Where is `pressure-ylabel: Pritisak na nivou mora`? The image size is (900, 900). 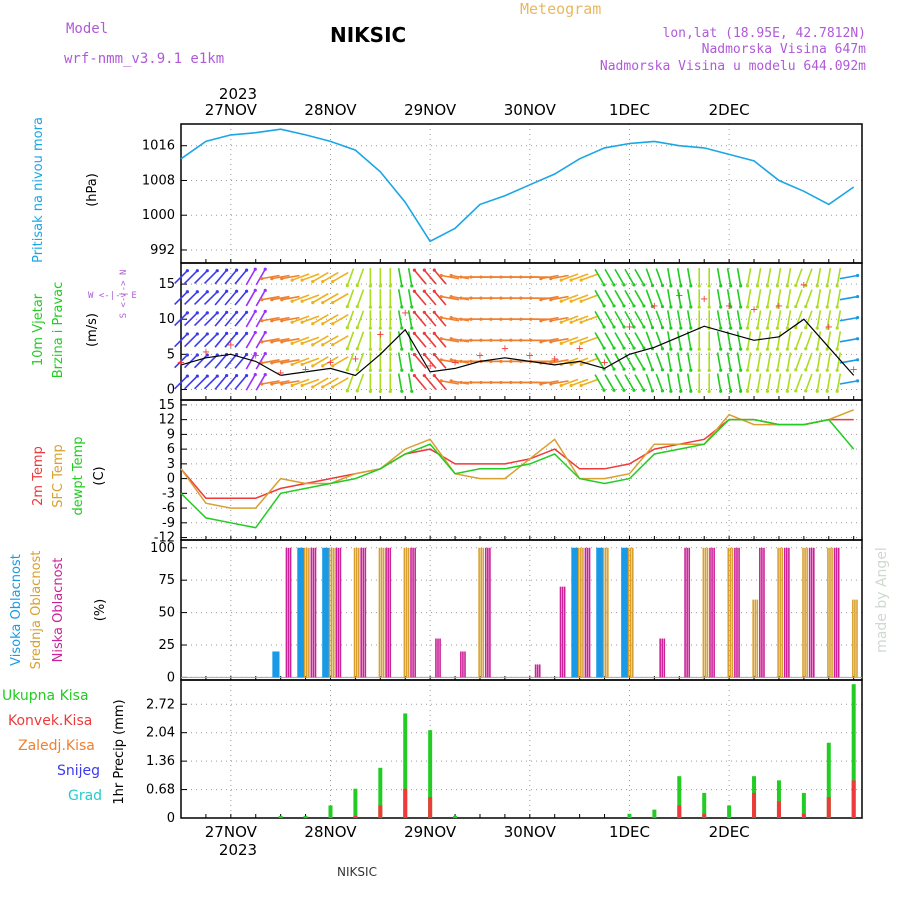
pressure-ylabel: Pritisak na nivou mora is located at coordinates (38, 190).